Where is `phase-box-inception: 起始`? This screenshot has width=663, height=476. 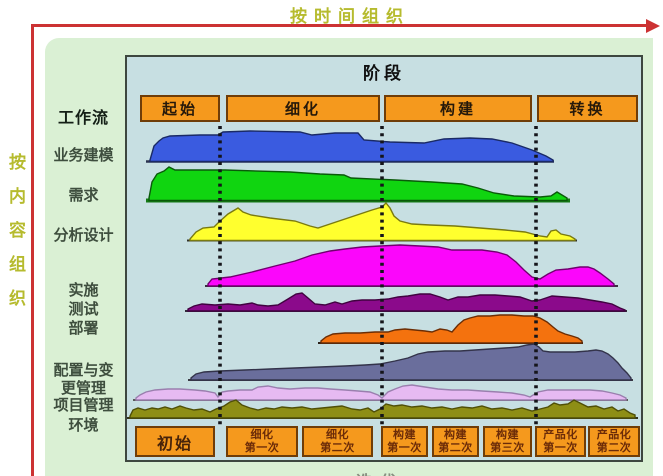
phase-box-inception: 起始 is located at coordinates (180, 108).